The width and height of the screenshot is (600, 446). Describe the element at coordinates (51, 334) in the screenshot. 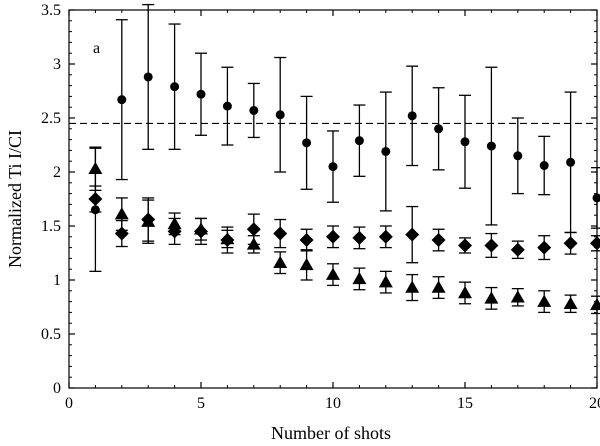

I see `y-tick-label: 0.5` at that location.